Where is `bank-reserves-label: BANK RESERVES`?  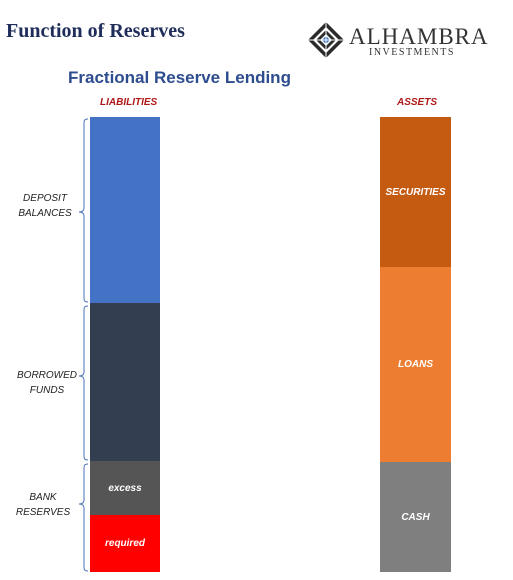
bank-reserves-label: BANK RESERVES is located at coordinates (43, 505).